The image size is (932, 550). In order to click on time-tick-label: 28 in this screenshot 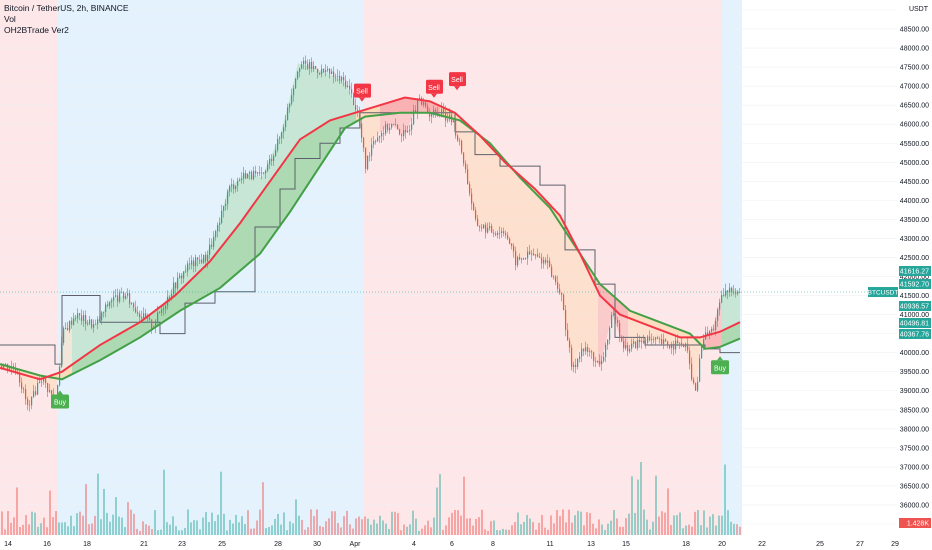, I will do `click(278, 544)`.